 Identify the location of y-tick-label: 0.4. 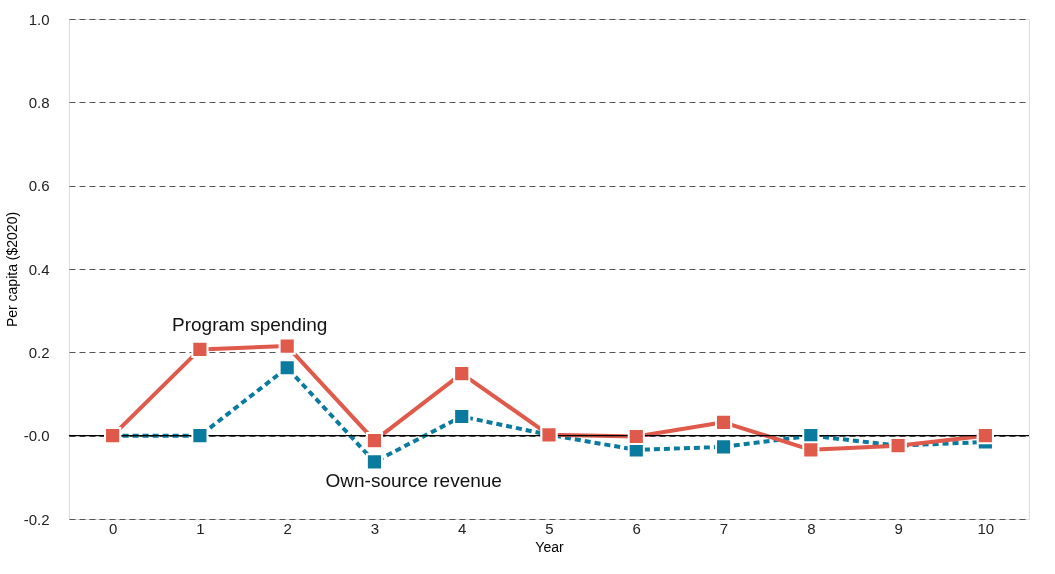
(39, 269).